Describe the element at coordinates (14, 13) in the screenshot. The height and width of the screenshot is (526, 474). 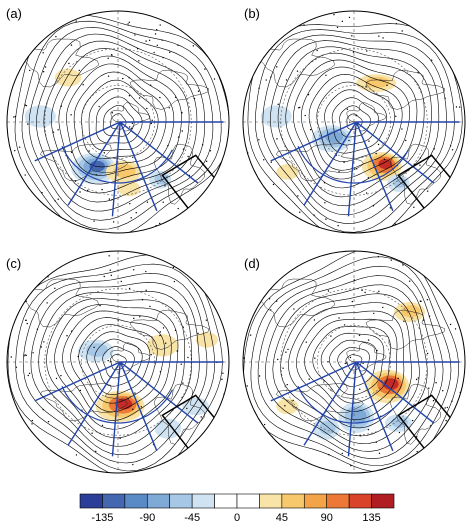
I see `panel-label: (a)` at that location.